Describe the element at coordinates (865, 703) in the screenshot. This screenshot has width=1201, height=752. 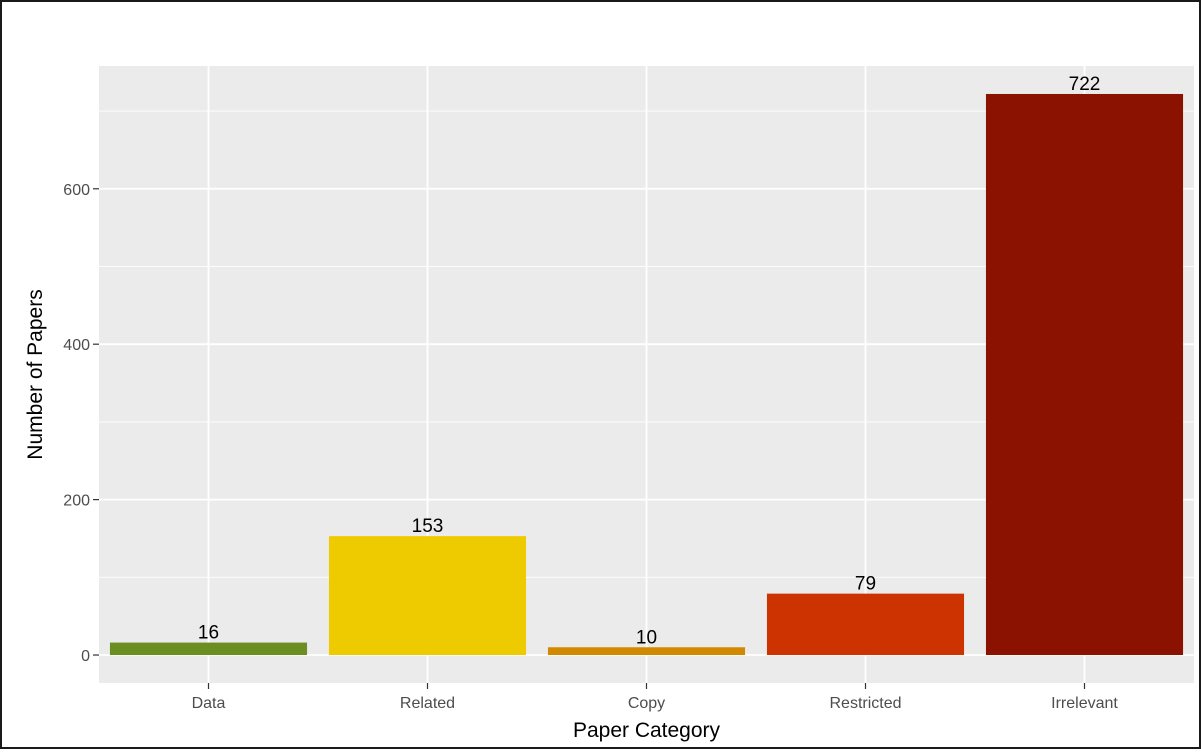
I see `x-tick-label: Restricted` at that location.